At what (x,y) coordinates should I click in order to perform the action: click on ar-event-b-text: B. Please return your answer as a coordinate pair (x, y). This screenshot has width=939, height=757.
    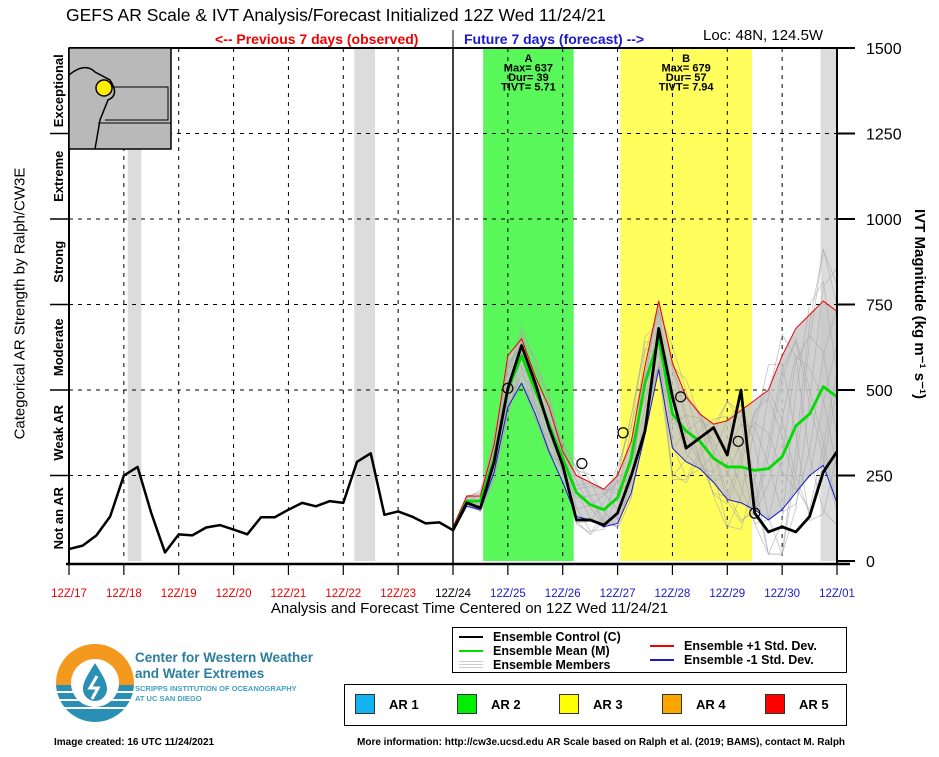
    Looking at the image, I should click on (686, 59).